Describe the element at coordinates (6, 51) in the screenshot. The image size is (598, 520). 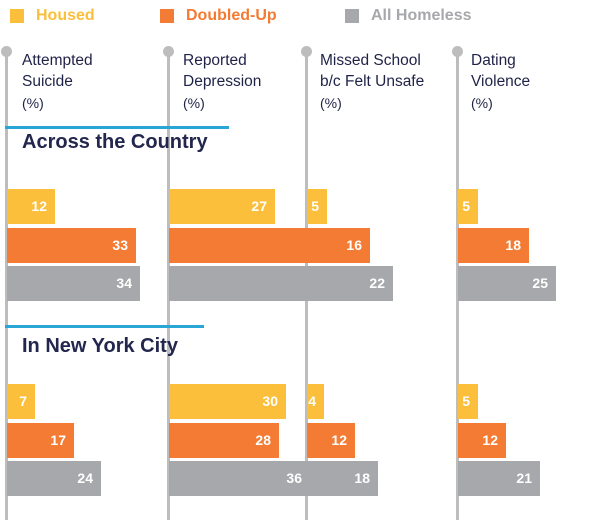
I see `axis-dot-attempted-suicide` at that location.